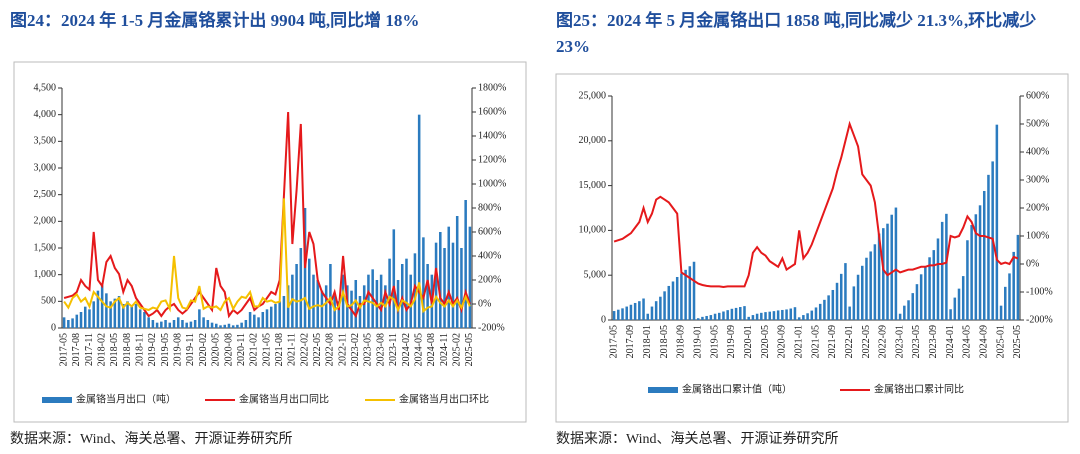 This screenshot has height=454, width=1080. What do you see at coordinates (393, 349) in the screenshot?
I see `x-tick-label: 2023-11` at bounding box center [393, 349].